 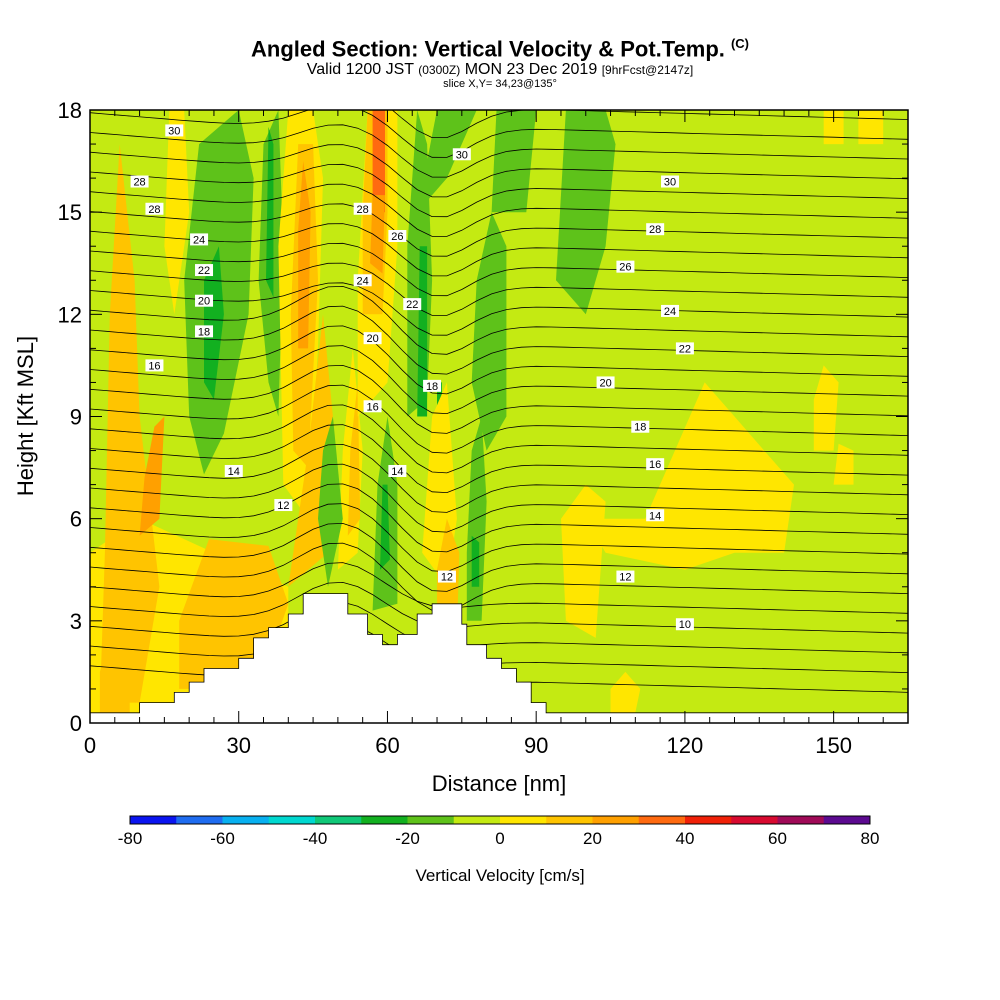 What do you see at coordinates (204, 301) in the screenshot?
I see `contour-label: 20` at bounding box center [204, 301].